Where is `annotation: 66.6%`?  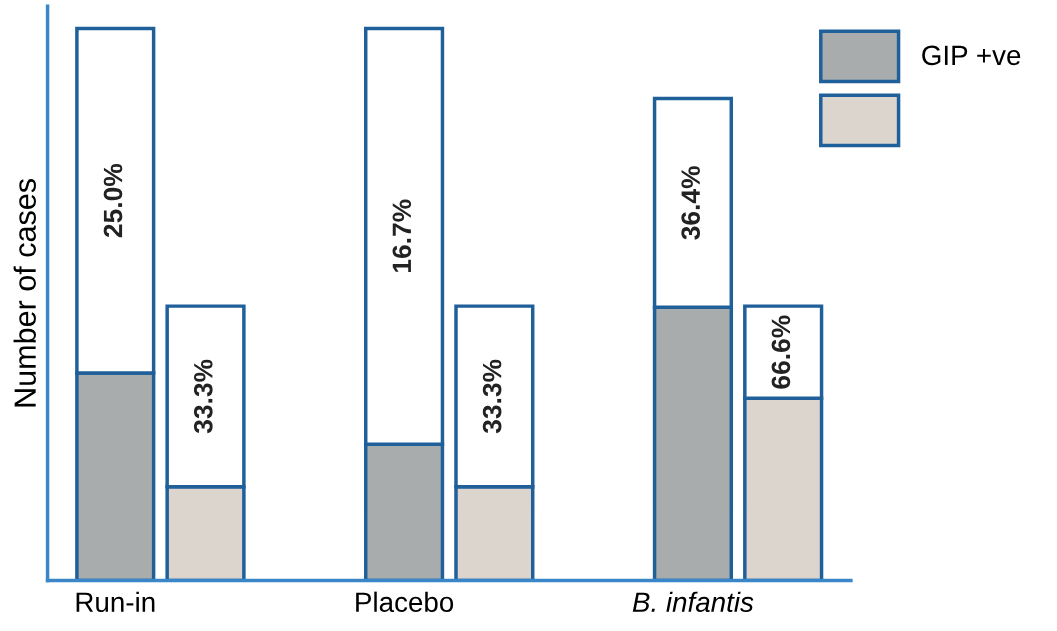
annotation: 66.6% is located at coordinates (781, 352).